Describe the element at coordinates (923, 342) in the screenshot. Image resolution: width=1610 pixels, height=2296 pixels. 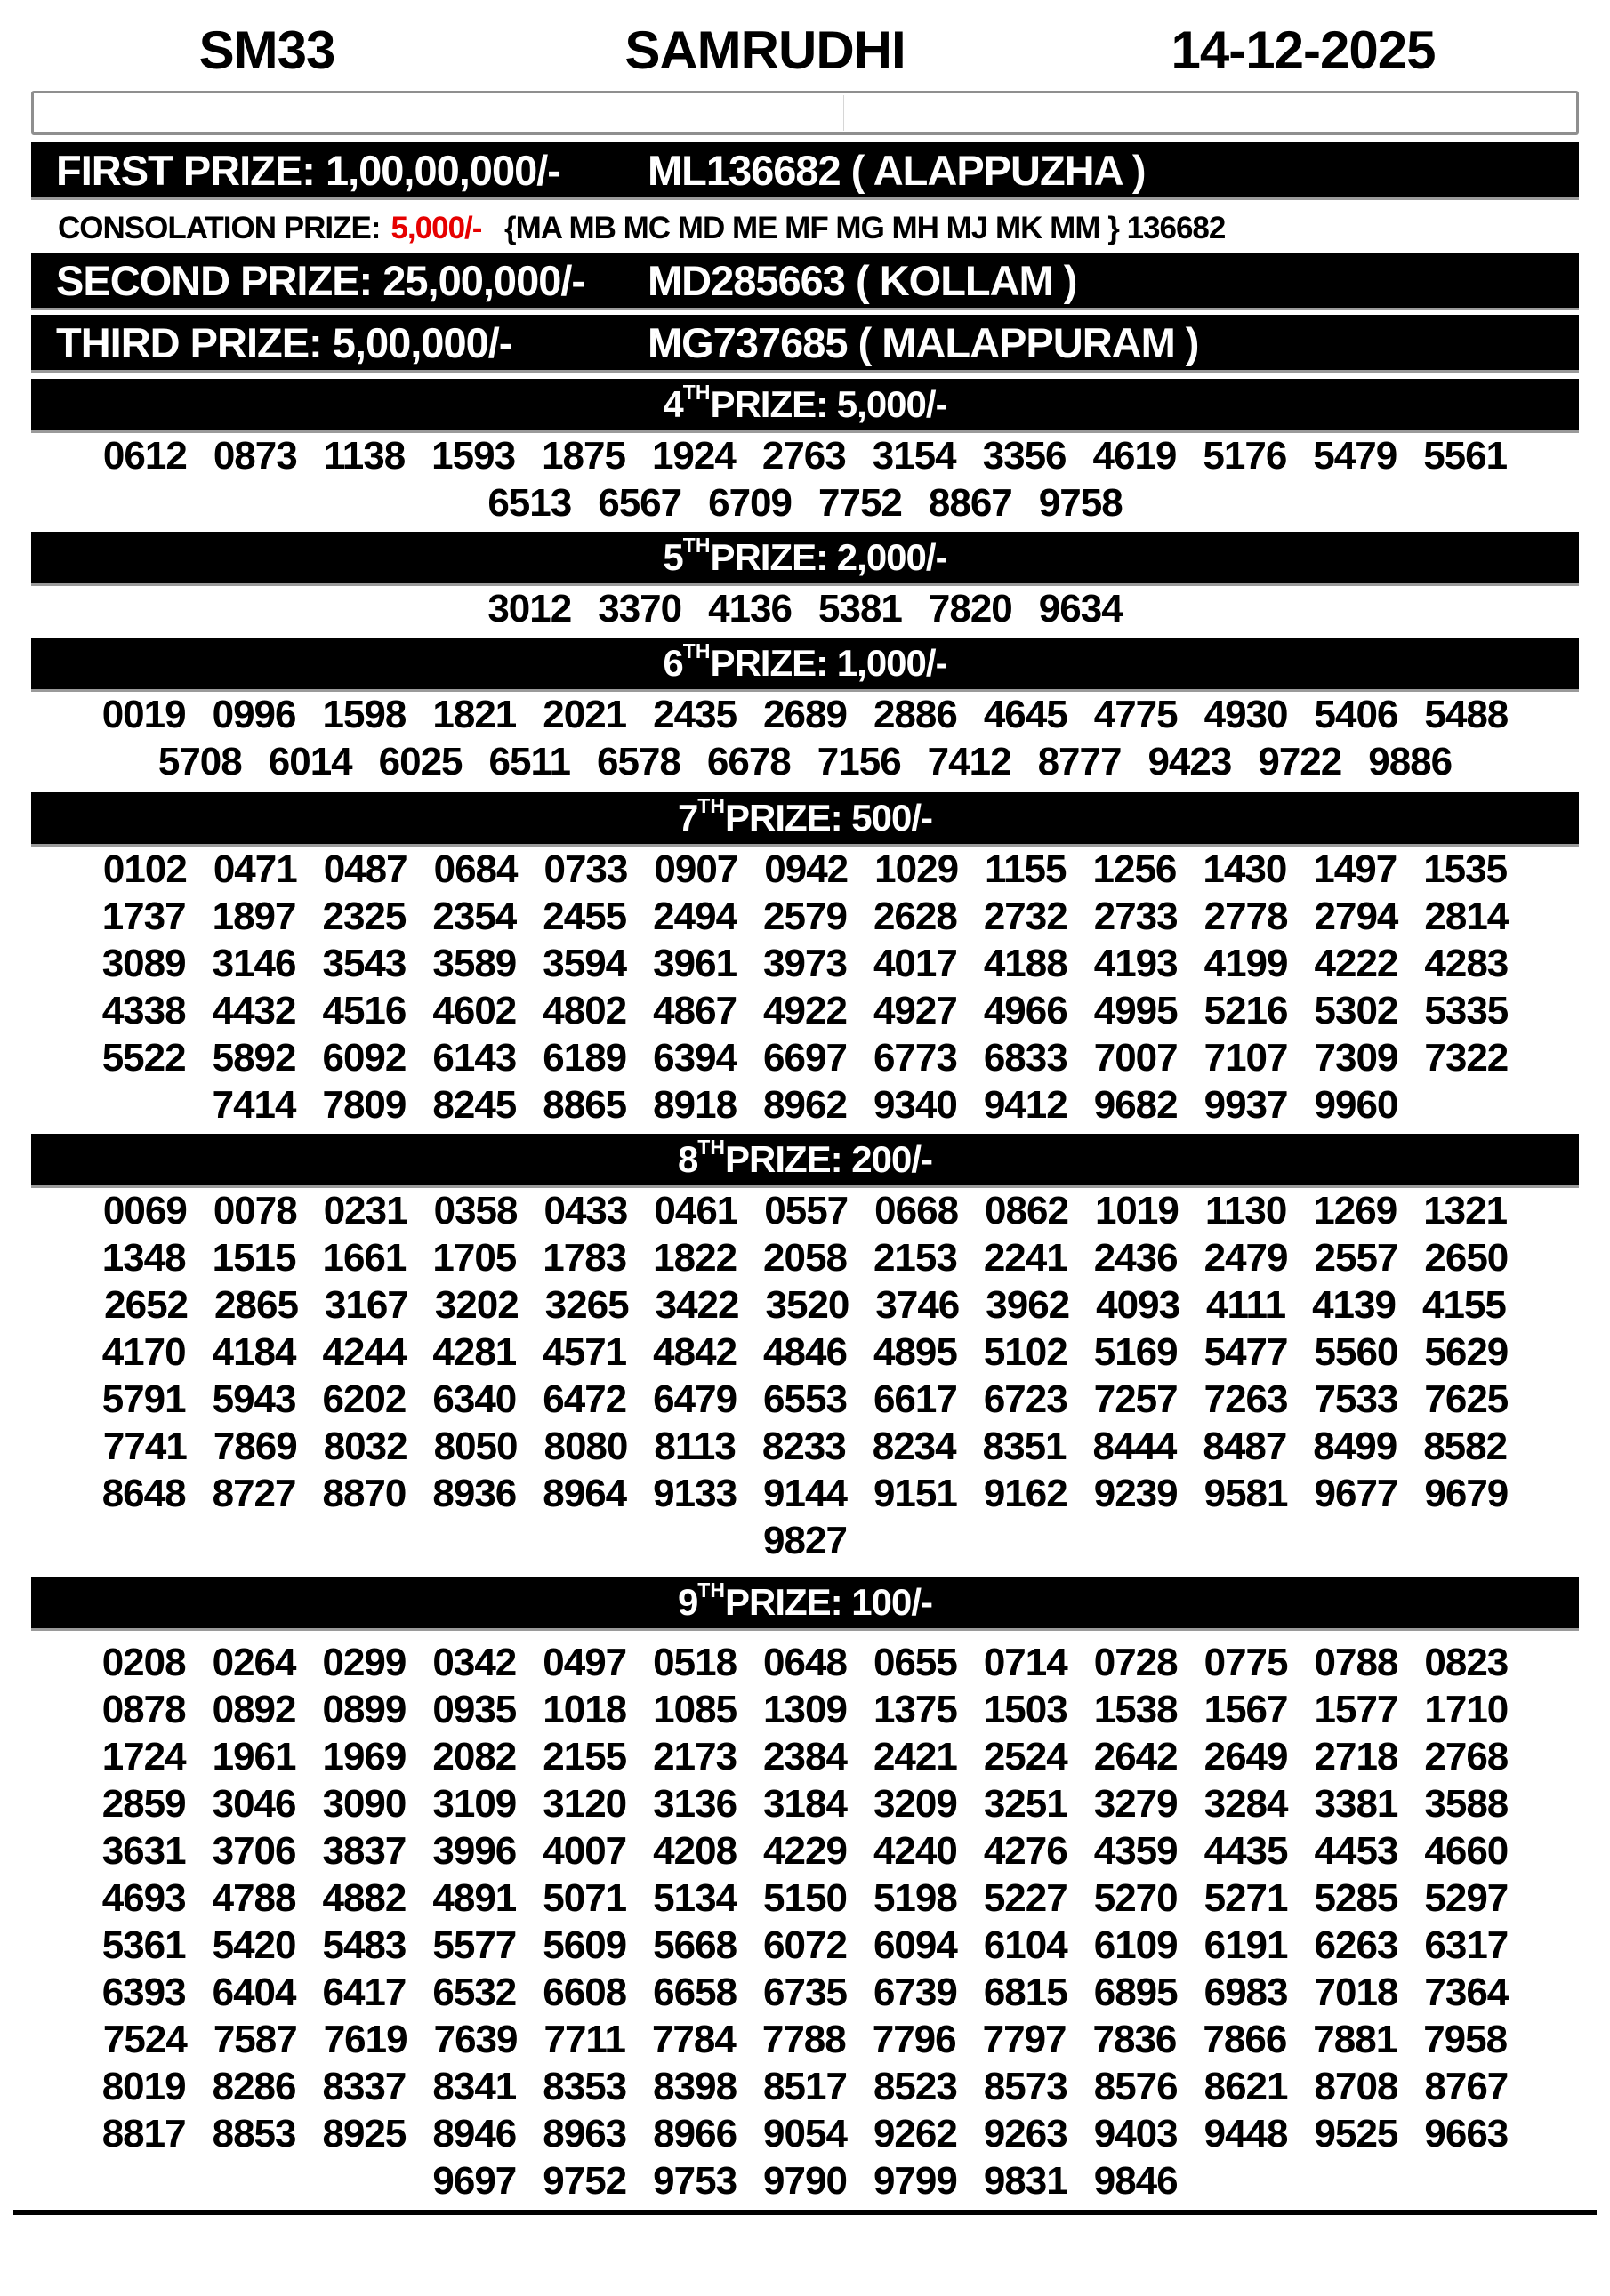
I see `third-prize-winner: MG737685 ( MALAPPURAM )` at that location.